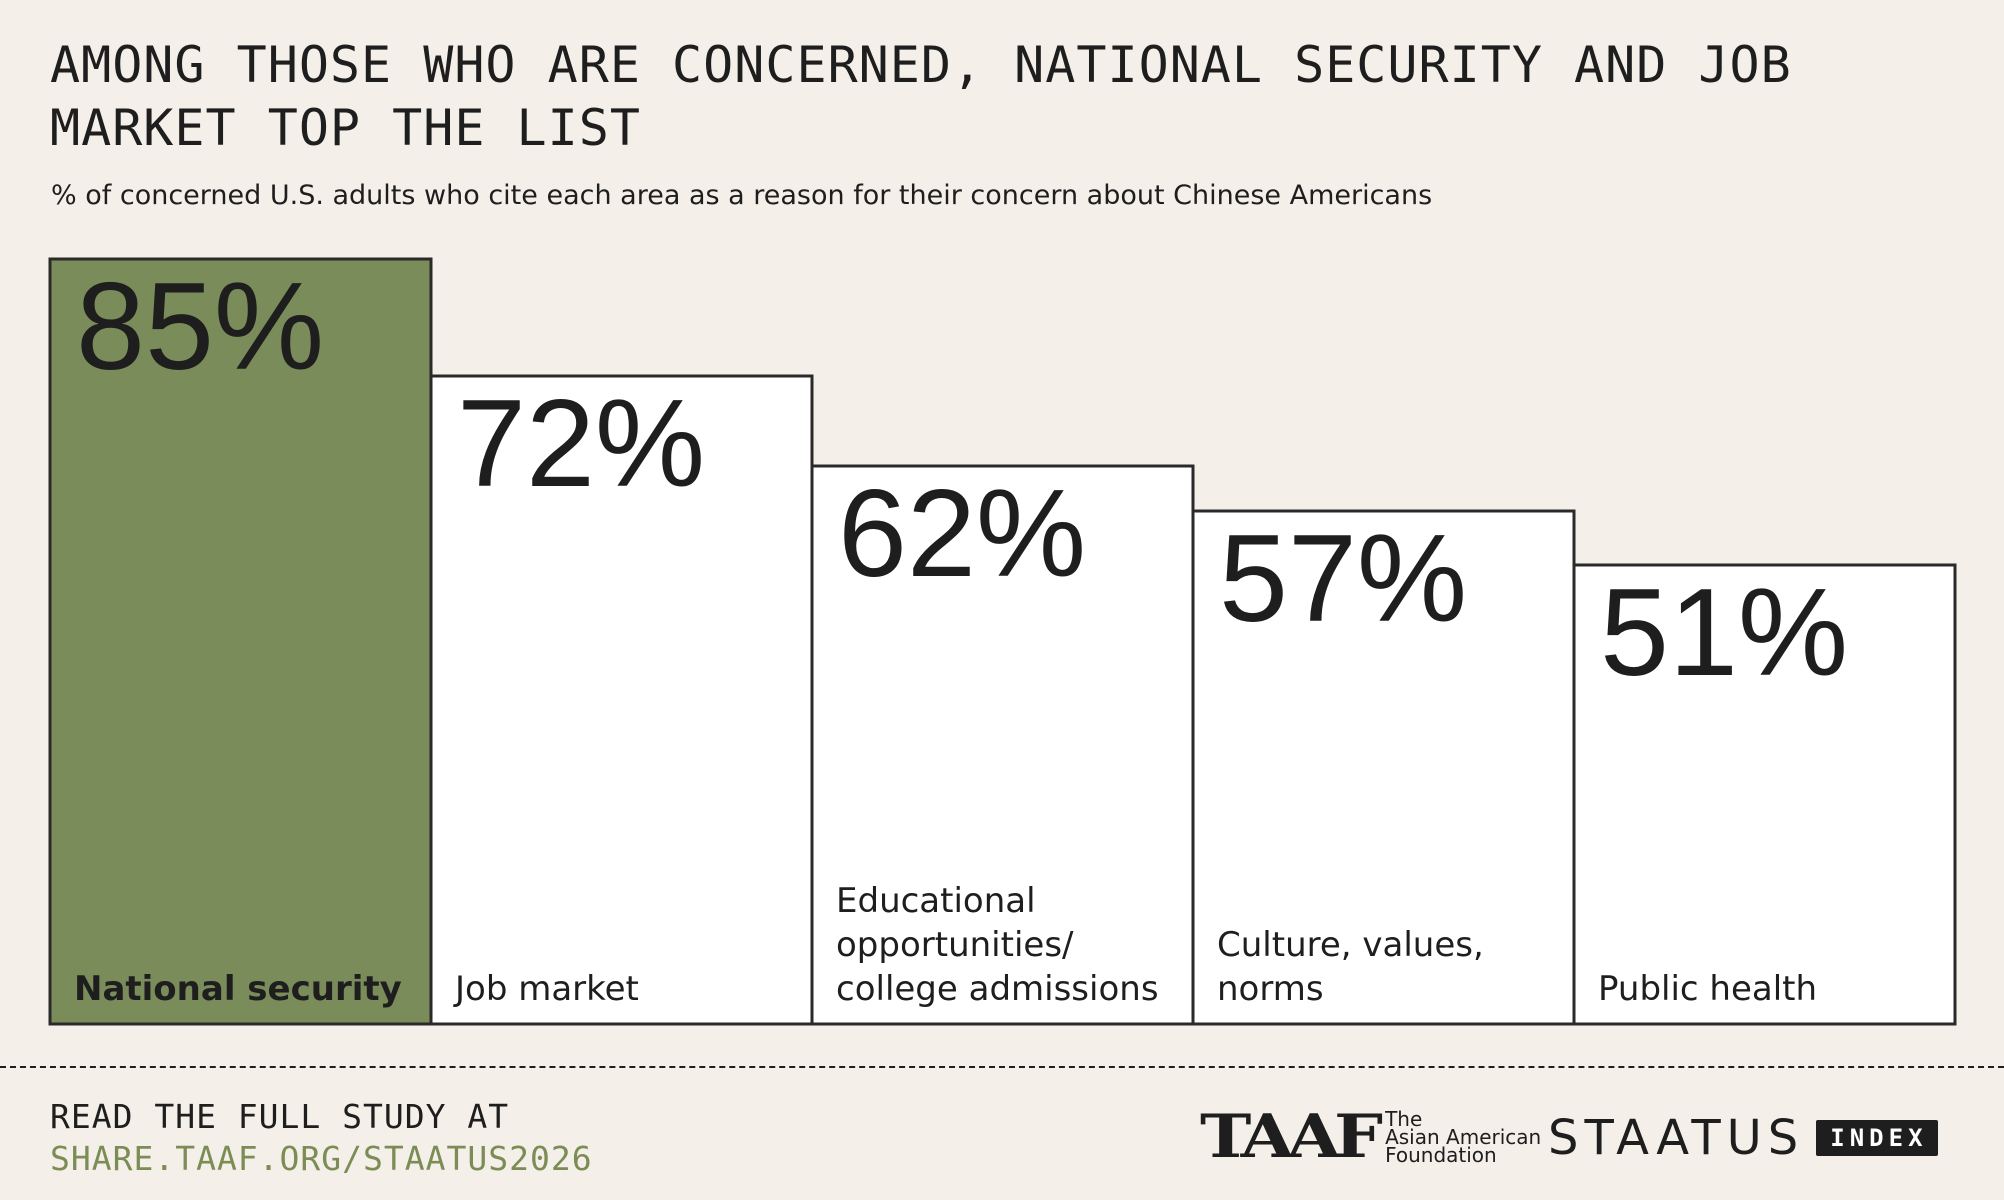  I want to click on taaf-logo-name: The Asian American Foundation, so click(1463, 1137).